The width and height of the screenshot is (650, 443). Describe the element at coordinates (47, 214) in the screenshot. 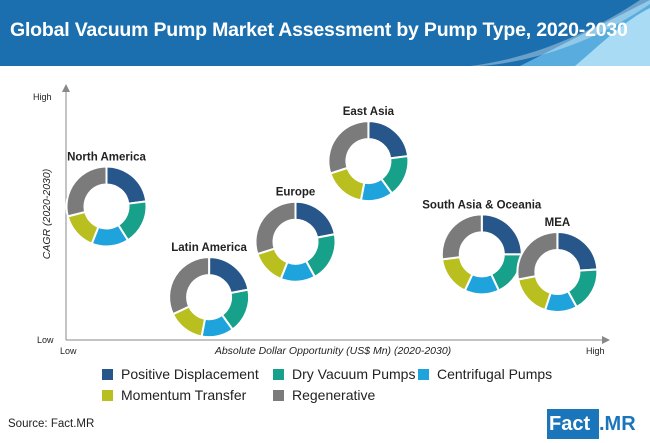

I see `y-axis-label: CAGR (2020-2030)` at that location.